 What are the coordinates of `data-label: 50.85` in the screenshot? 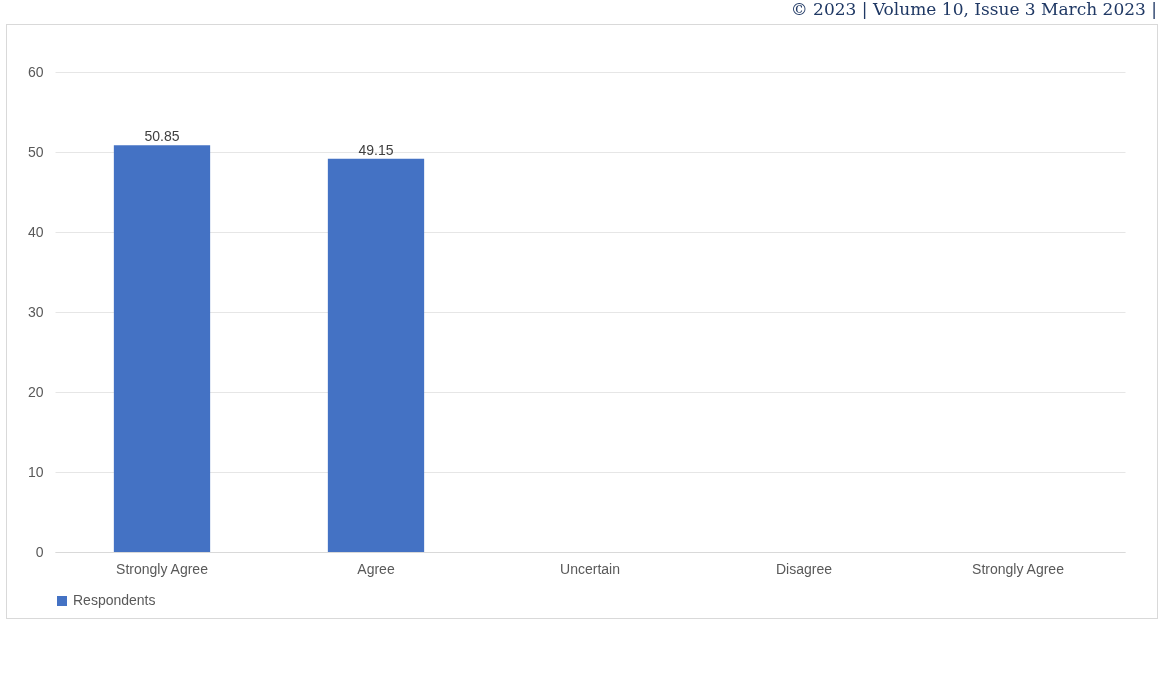 It's located at (162, 136).